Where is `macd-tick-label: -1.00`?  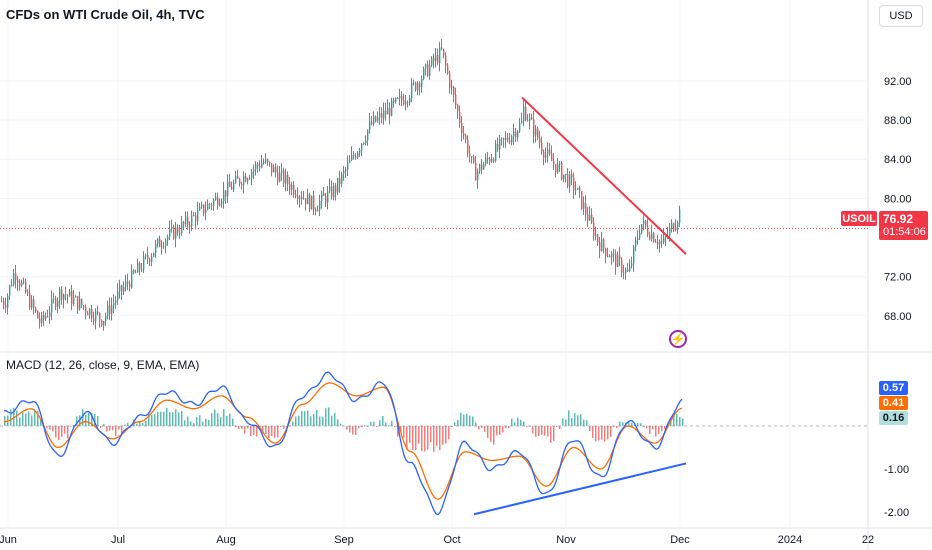 macd-tick-label: -1.00 is located at coordinates (896, 470).